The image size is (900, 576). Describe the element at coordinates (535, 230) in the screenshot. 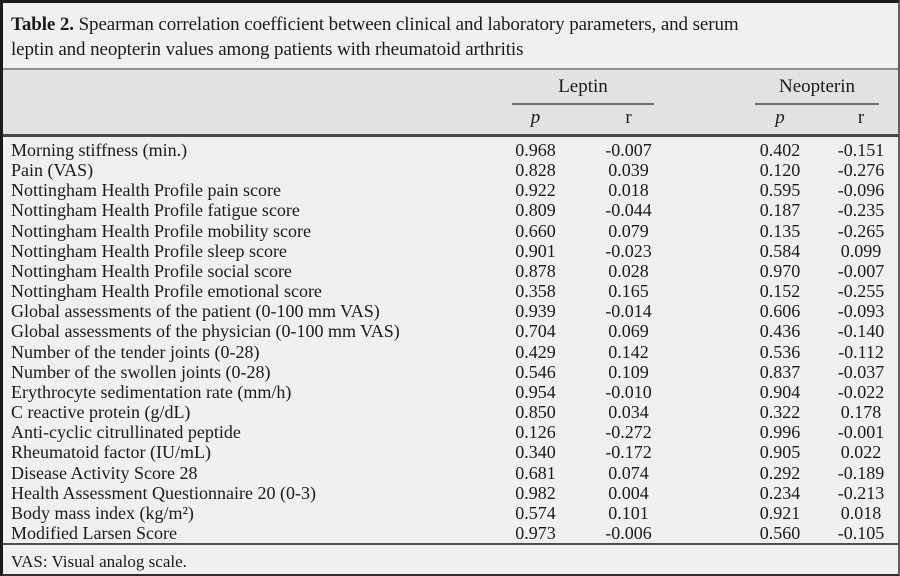

I see `leptin-p-value: 0.660` at that location.